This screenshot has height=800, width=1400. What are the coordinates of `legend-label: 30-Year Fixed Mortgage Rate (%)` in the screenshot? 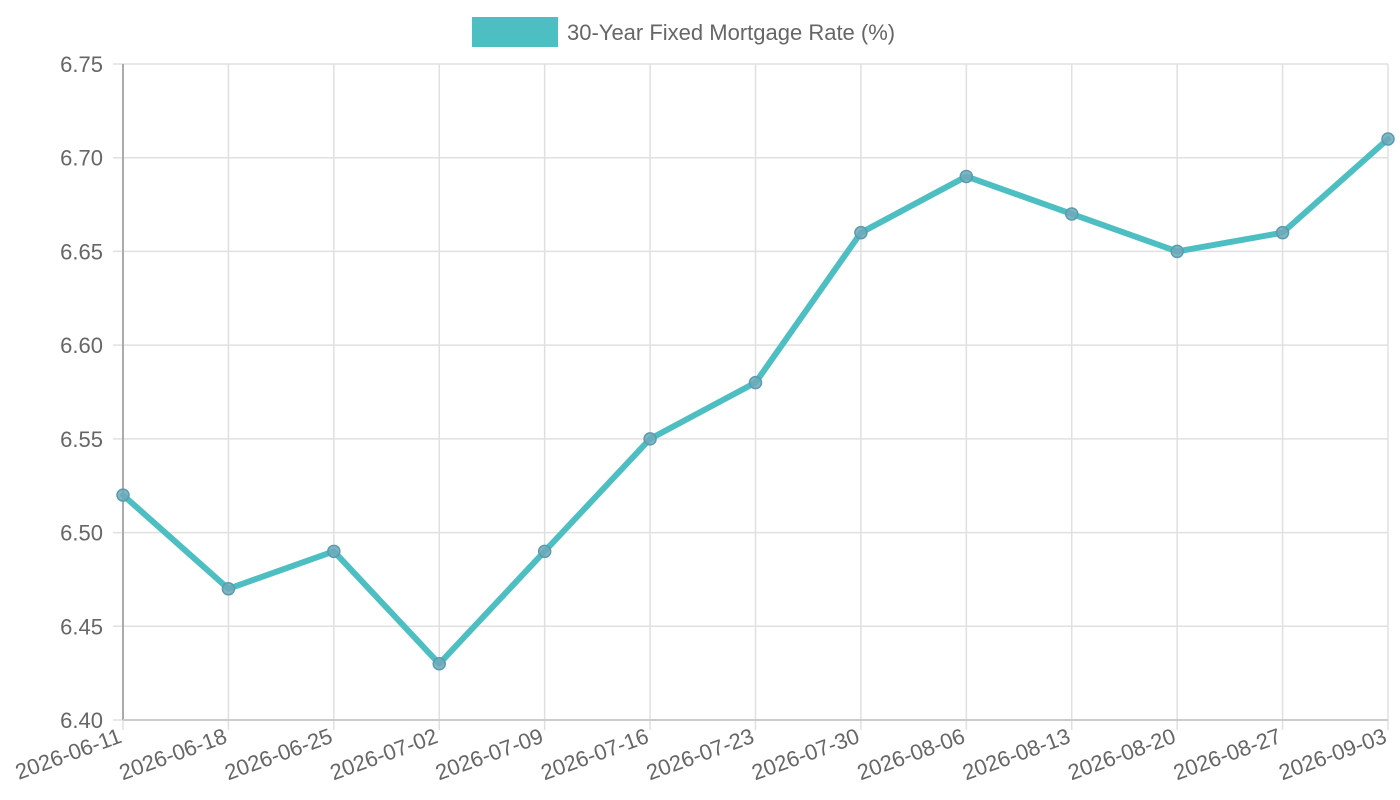 It's located at (731, 32).